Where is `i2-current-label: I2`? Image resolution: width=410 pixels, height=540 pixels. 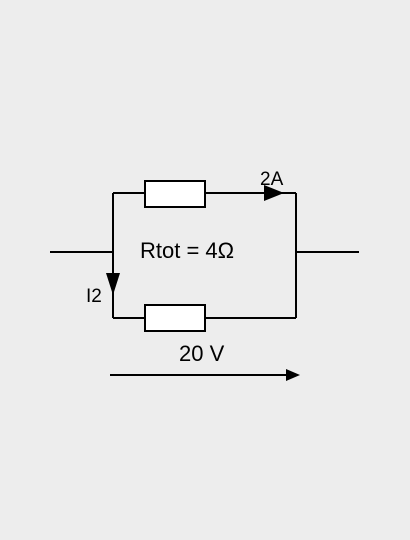
i2-current-label: I2 is located at coordinates (94, 296).